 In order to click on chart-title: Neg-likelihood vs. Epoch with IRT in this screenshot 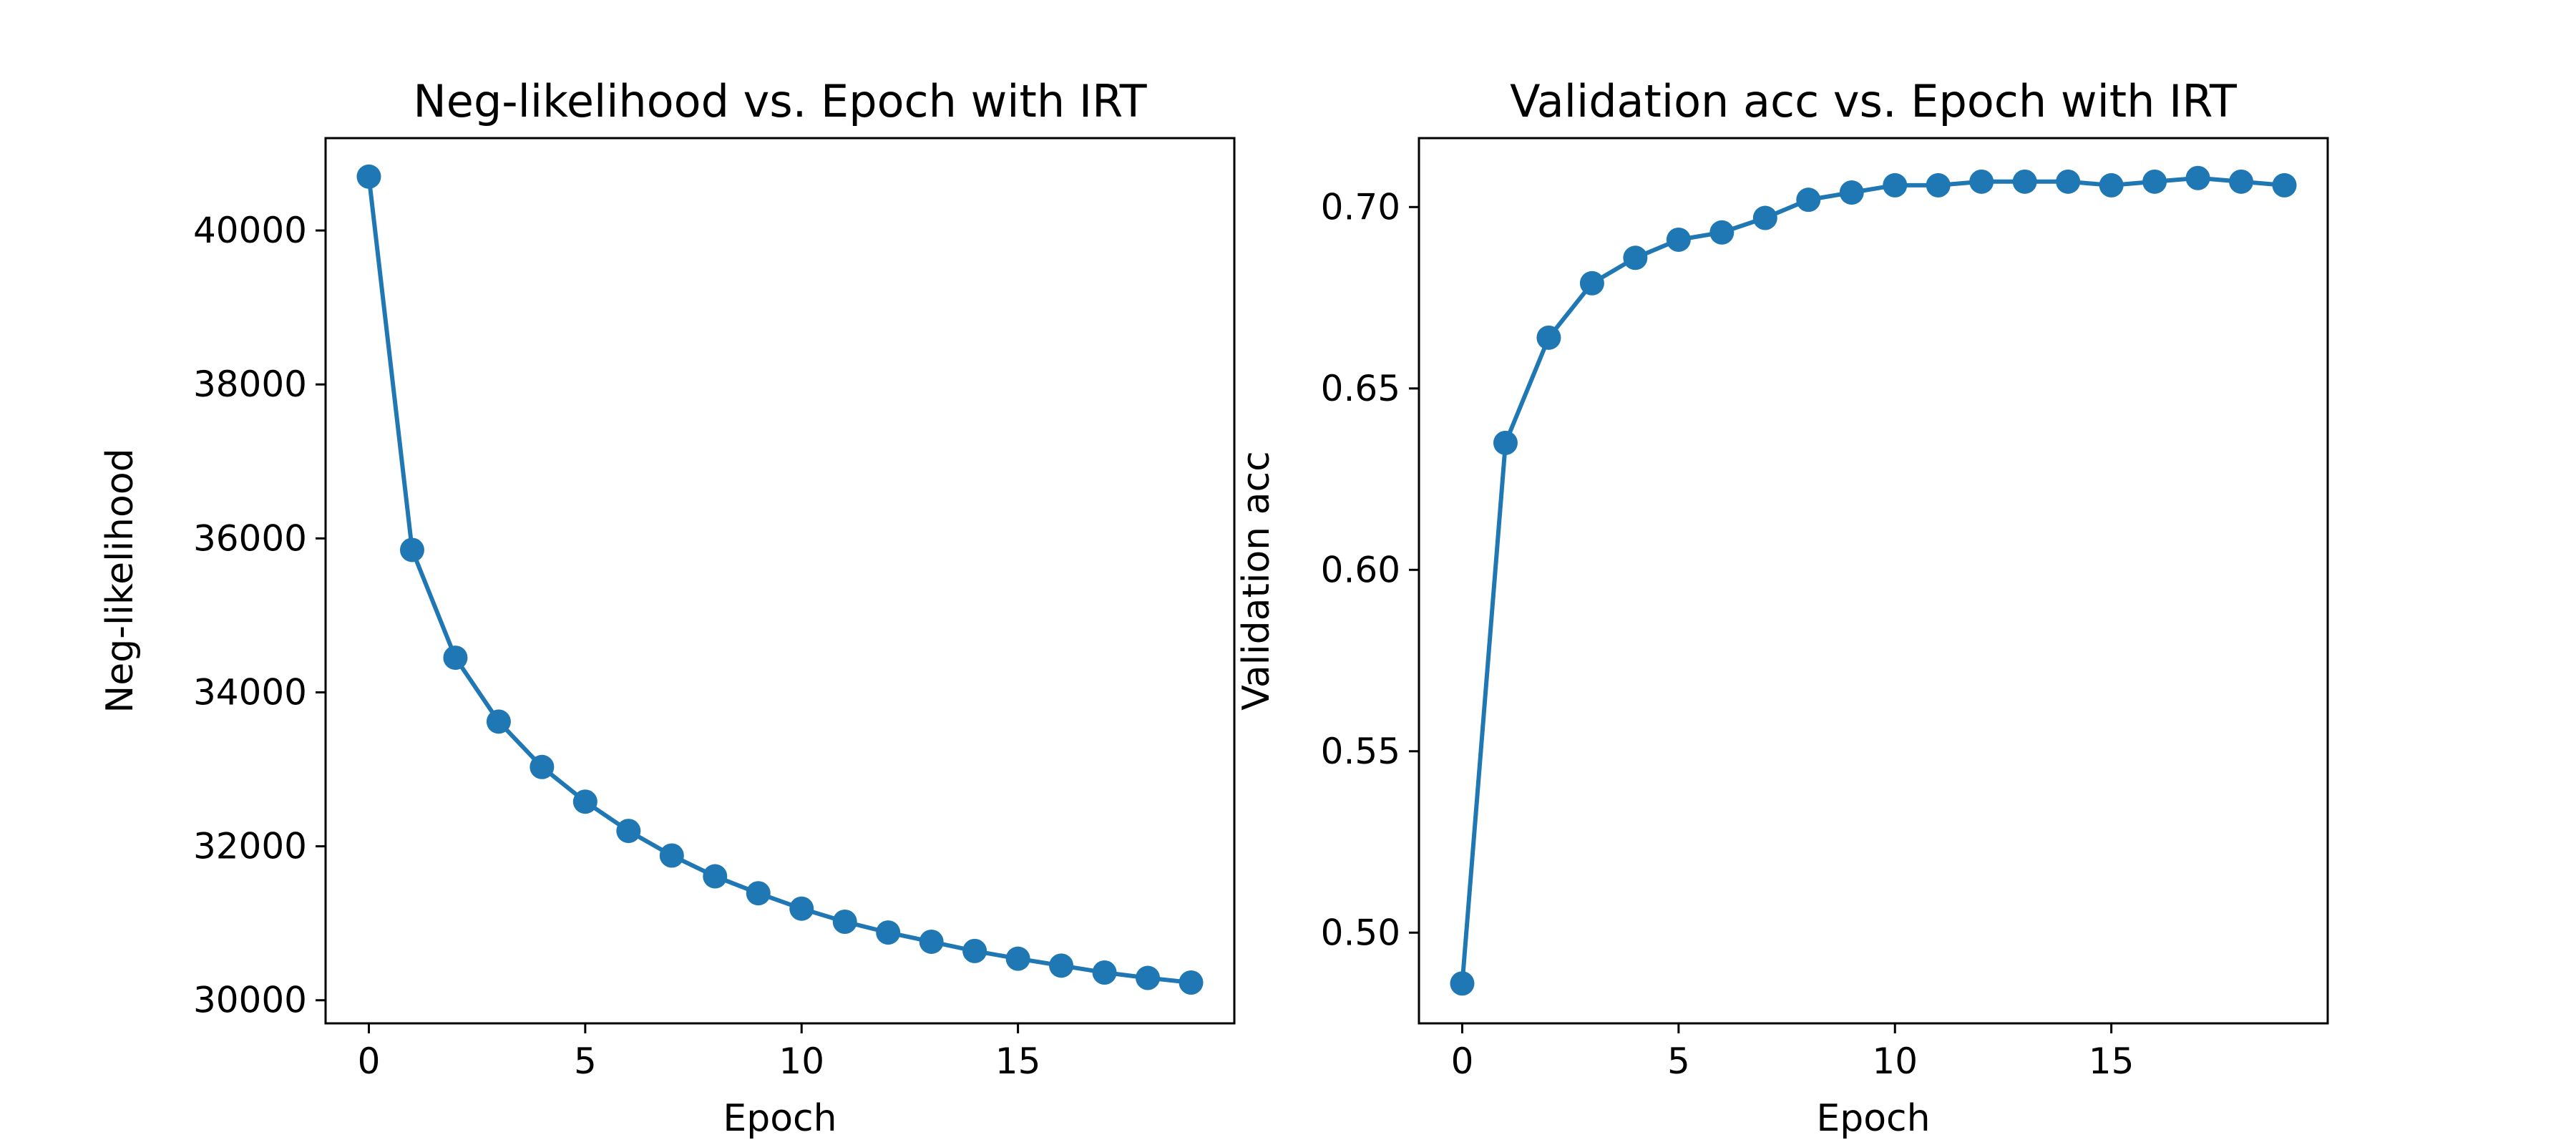, I will do `click(780, 101)`.